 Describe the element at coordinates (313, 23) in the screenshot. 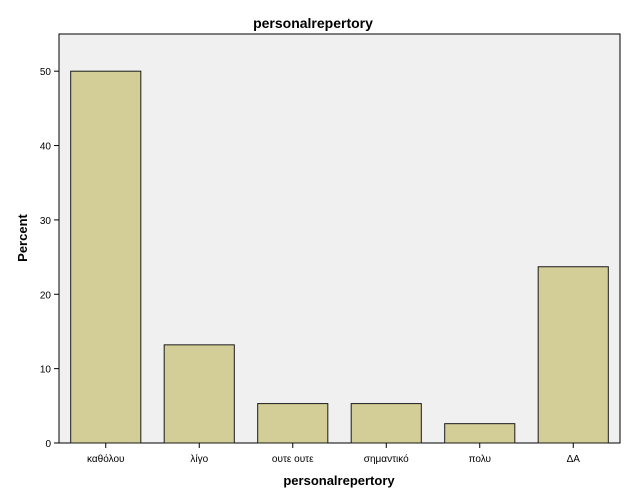

I see `chart-title: personalrepertory` at that location.